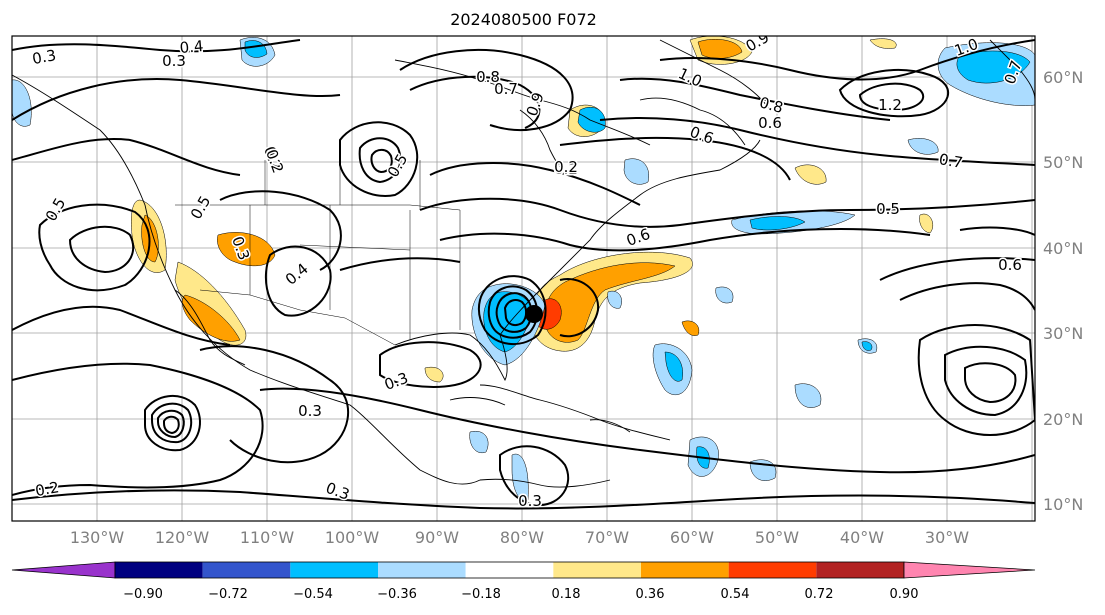  What do you see at coordinates (862, 537) in the screenshot?
I see `lon-label-40w: 40°W` at bounding box center [862, 537].